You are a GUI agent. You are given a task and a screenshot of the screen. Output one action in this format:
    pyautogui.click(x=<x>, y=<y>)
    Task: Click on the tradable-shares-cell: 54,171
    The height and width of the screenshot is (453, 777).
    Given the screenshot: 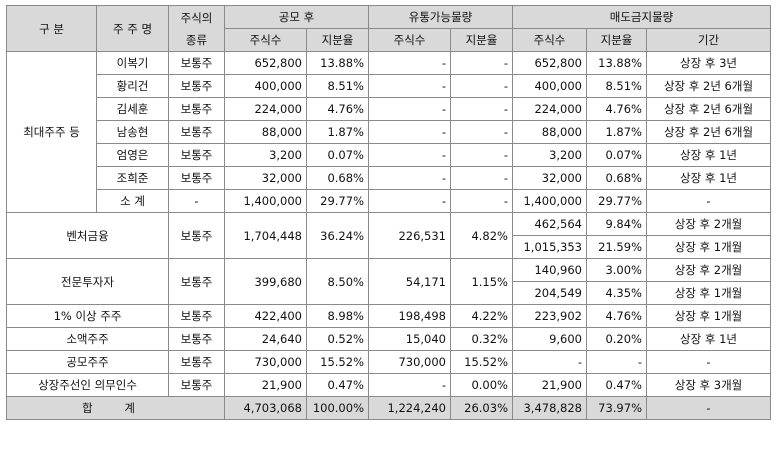 What is the action you would take?
    pyautogui.click(x=409, y=281)
    